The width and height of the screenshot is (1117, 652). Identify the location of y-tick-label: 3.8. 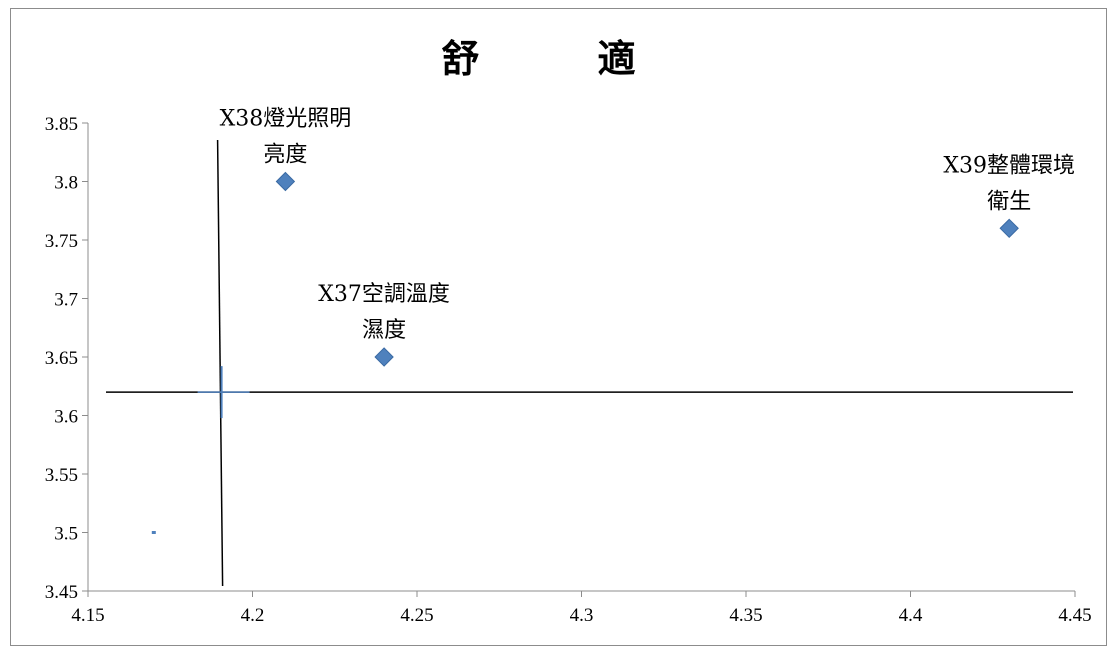
(66, 183).